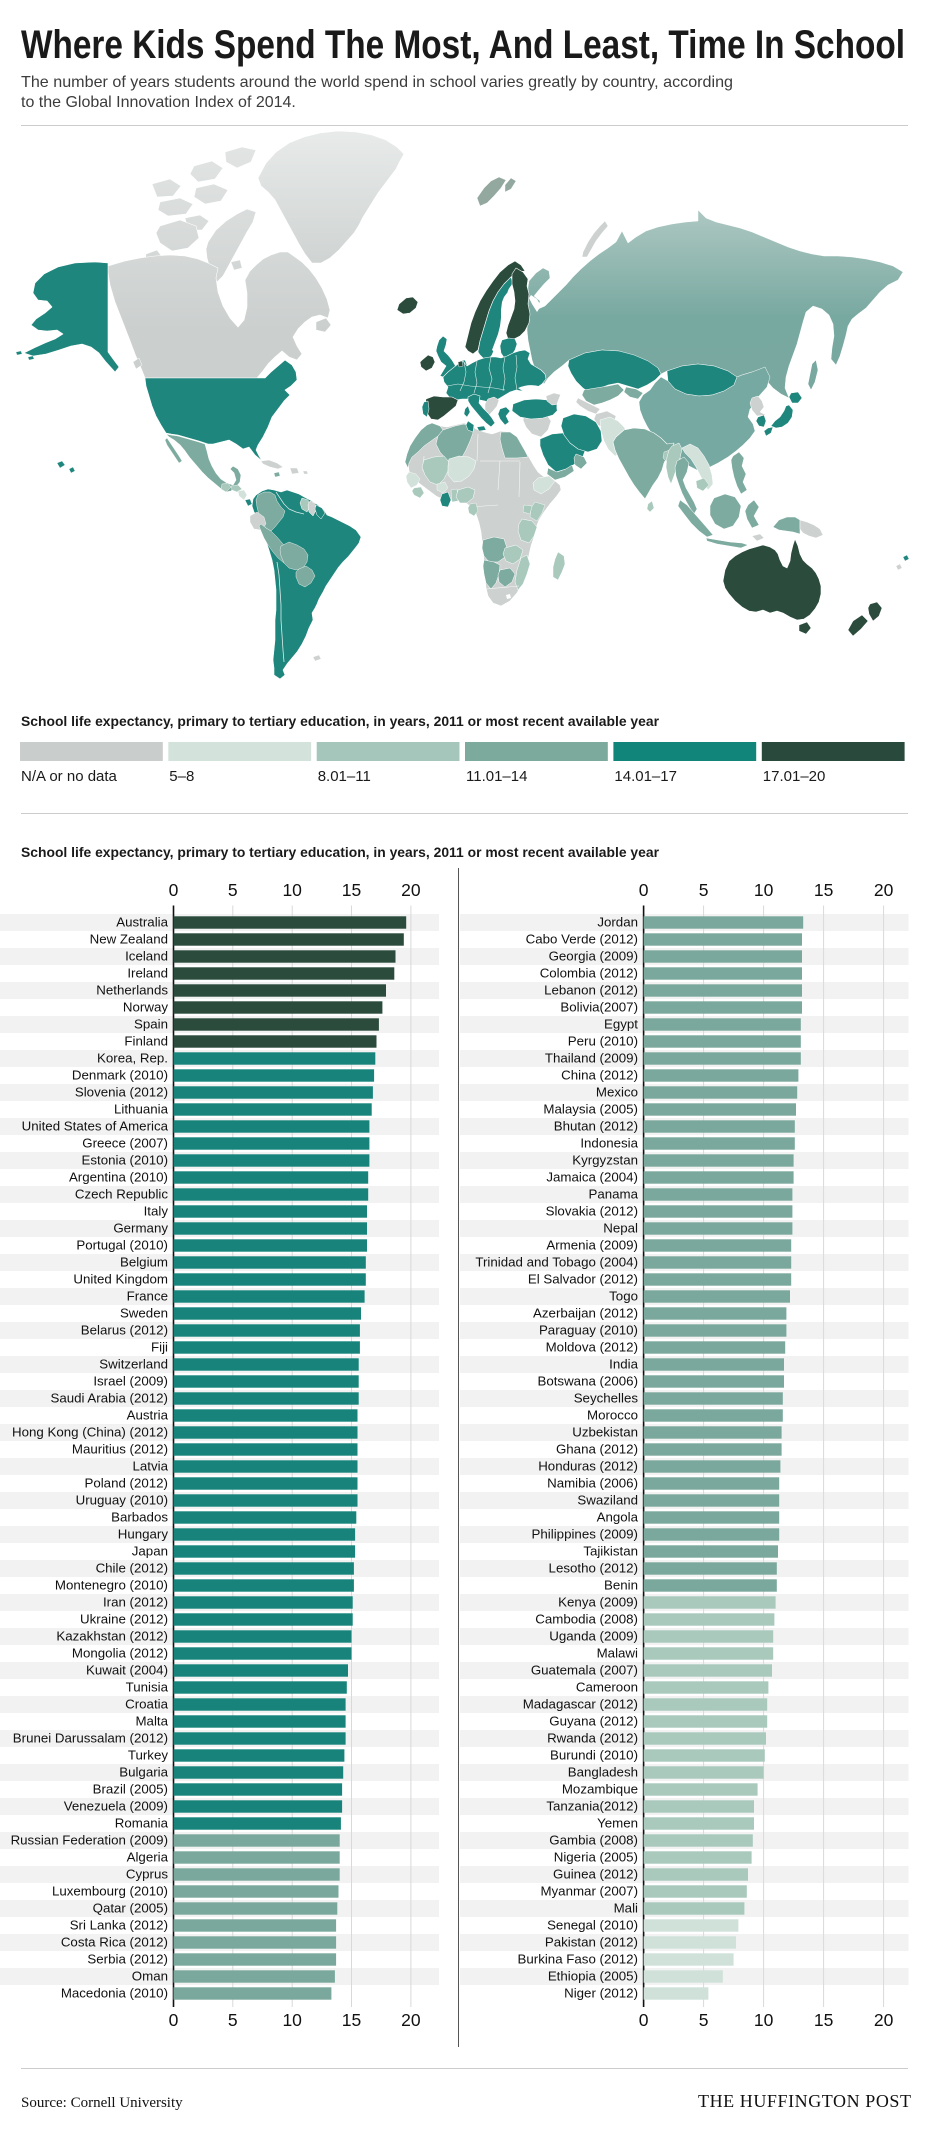 This screenshot has height=2150, width=929. Describe the element at coordinates (130, 1908) in the screenshot. I see `svg-text: Qatar (2005)` at that location.